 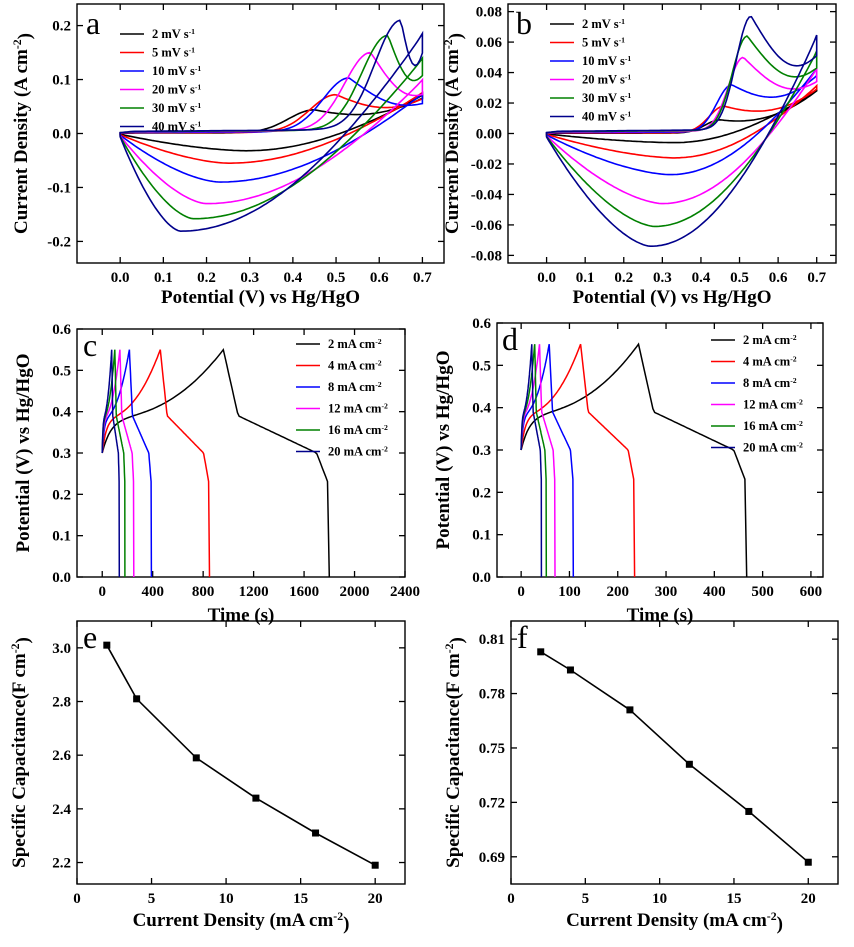 What do you see at coordinates (492, 695) in the screenshot?
I see `y-tick-label: 0.78` at bounding box center [492, 695].